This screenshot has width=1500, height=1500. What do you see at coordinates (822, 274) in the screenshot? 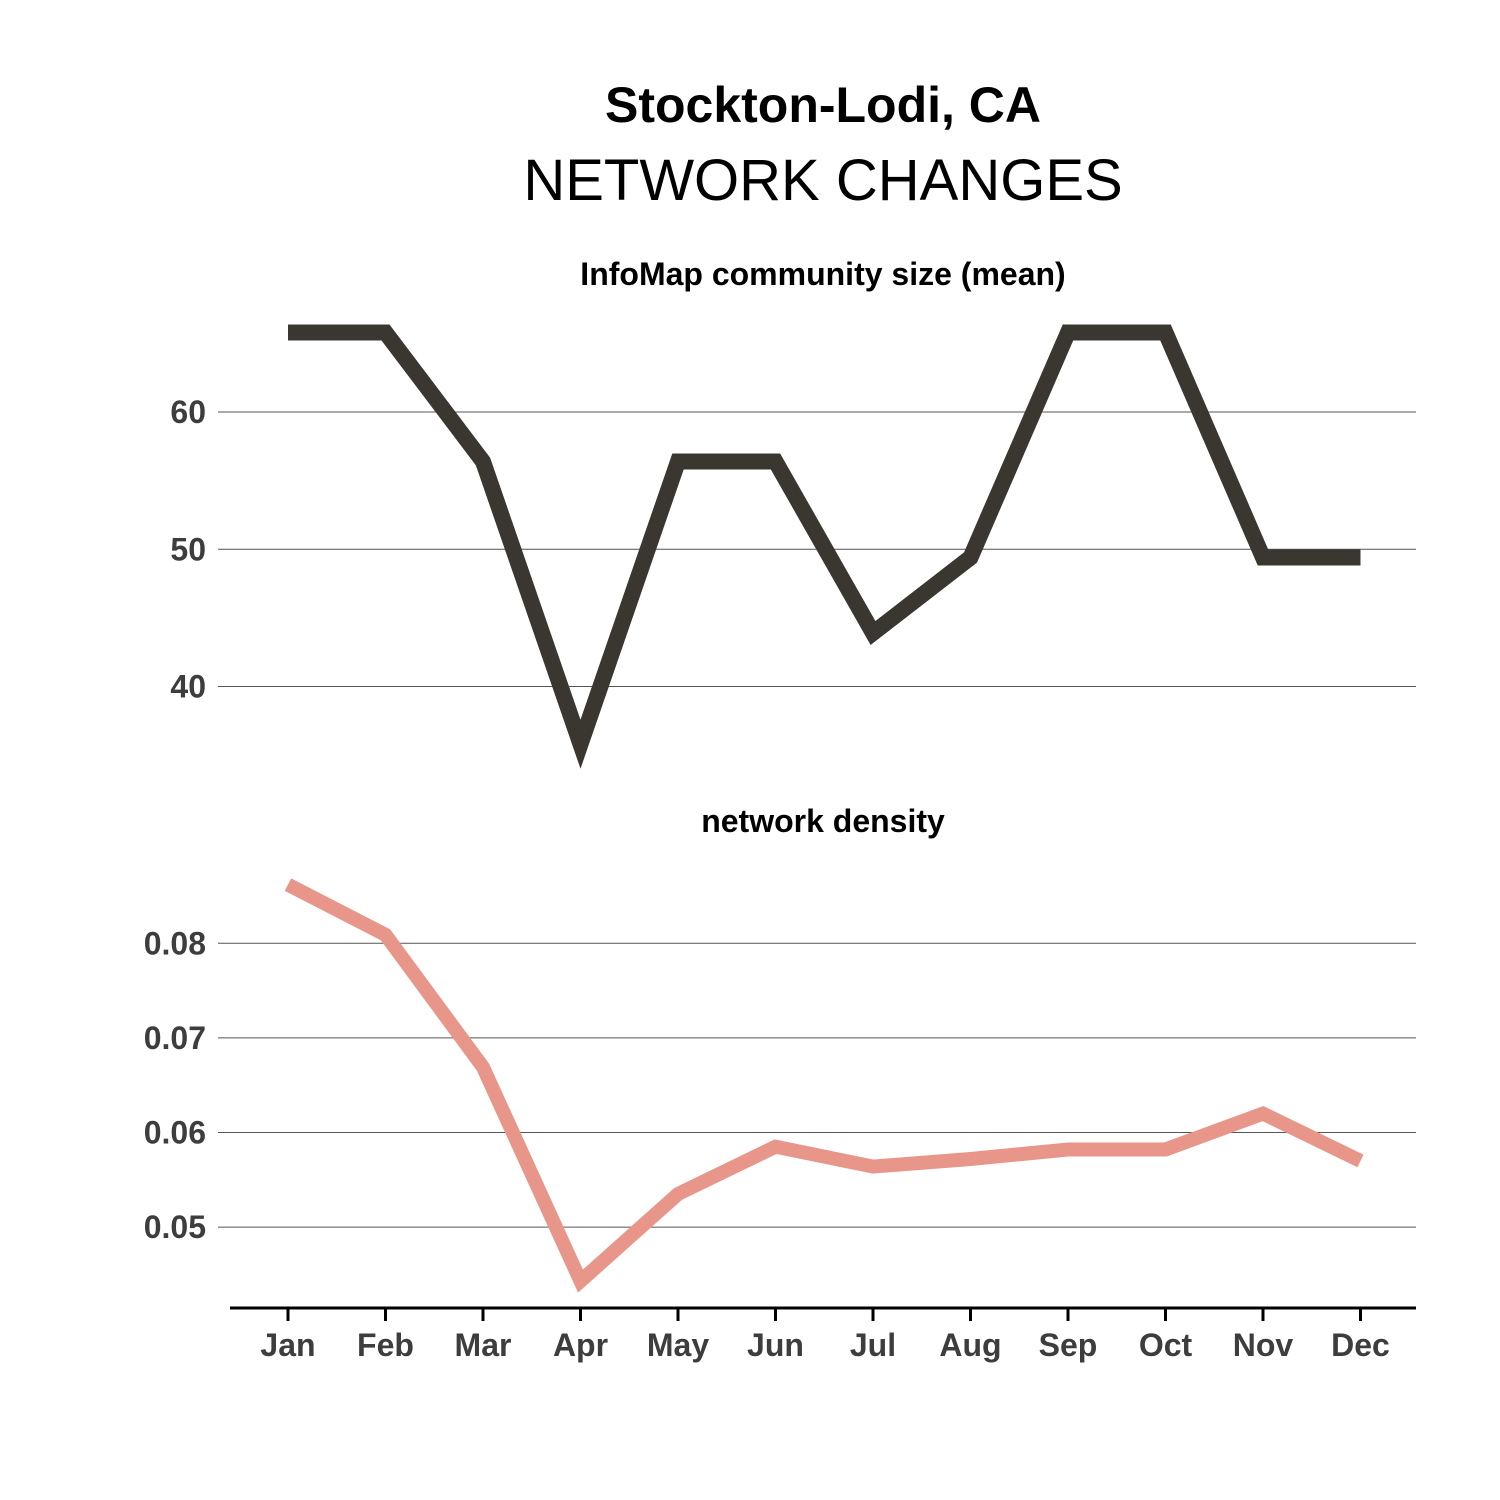
I see `community-size-panel-title: InfoMap community size (mean)` at bounding box center [822, 274].